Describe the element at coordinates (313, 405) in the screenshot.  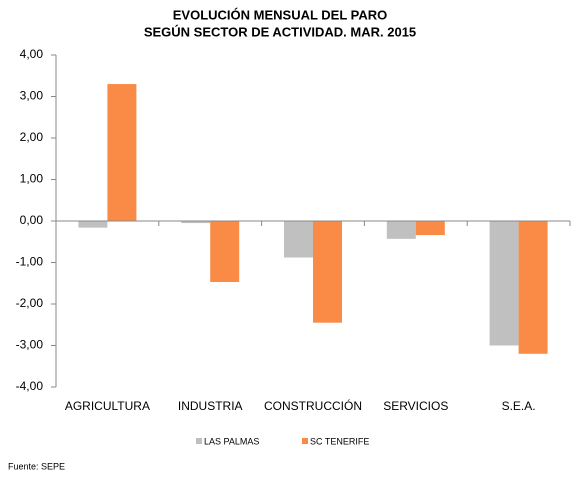
I see `x-tick-label: CONSTRUCCIÓN` at that location.